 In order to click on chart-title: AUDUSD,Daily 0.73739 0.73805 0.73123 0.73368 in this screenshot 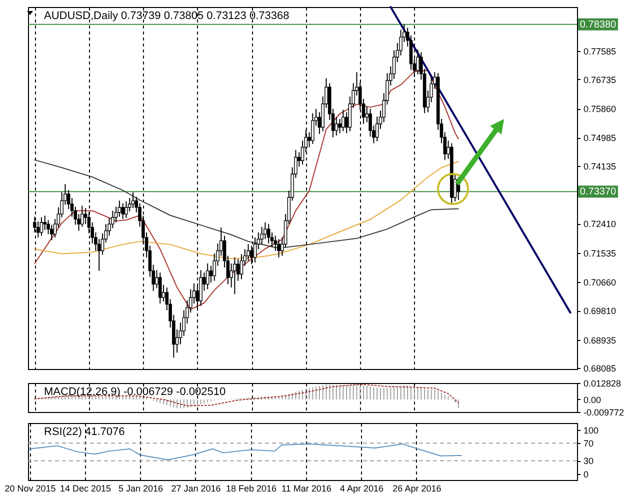, I will do `click(167, 16)`.